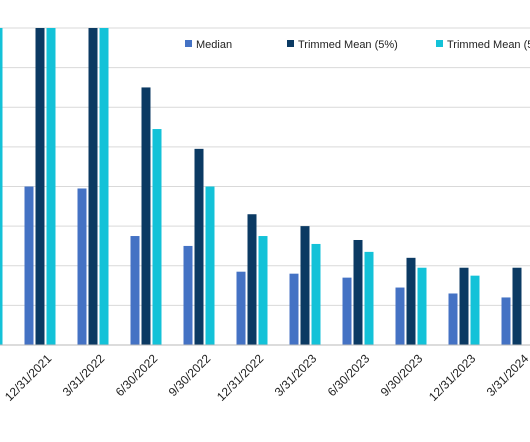  Describe the element at coordinates (190, 375) in the screenshot. I see `x-tick-label: 9/30/2022` at that location.